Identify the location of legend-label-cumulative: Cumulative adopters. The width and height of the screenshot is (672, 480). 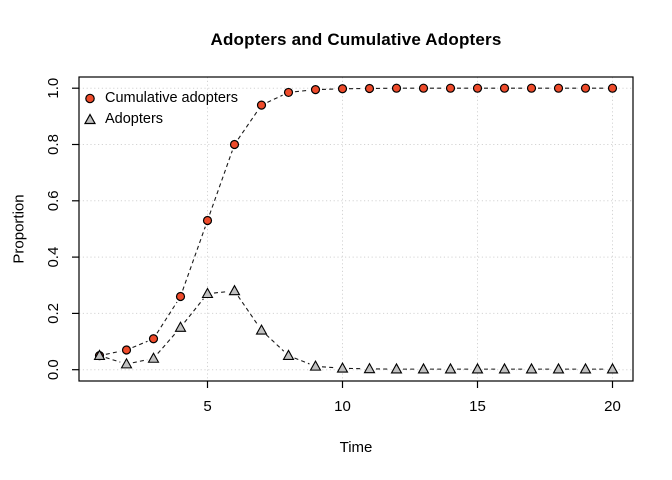
(171, 97).